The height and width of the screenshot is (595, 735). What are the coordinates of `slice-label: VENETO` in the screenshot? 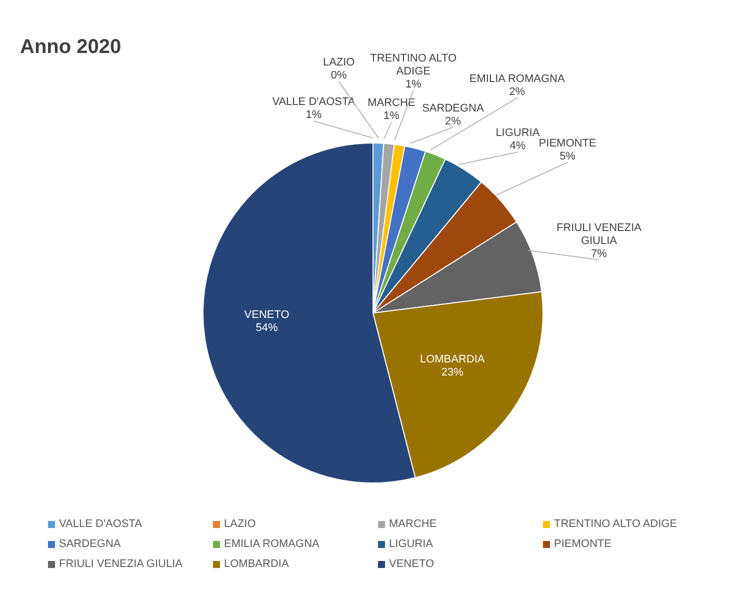 It's located at (267, 314).